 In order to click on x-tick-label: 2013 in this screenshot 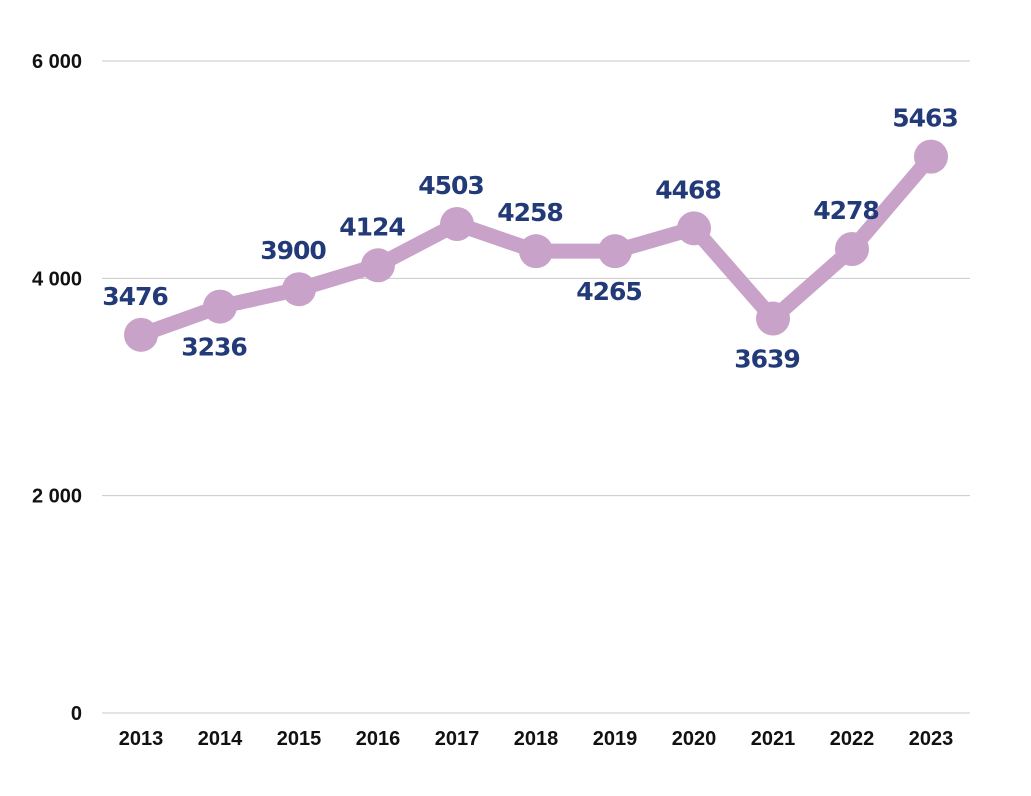, I will do `click(141, 739)`.